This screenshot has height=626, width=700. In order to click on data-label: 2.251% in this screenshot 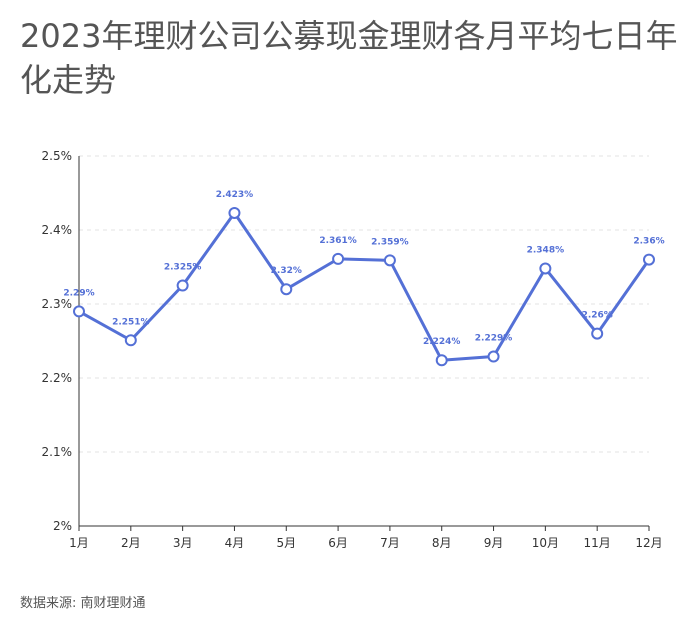, I will do `click(131, 322)`.